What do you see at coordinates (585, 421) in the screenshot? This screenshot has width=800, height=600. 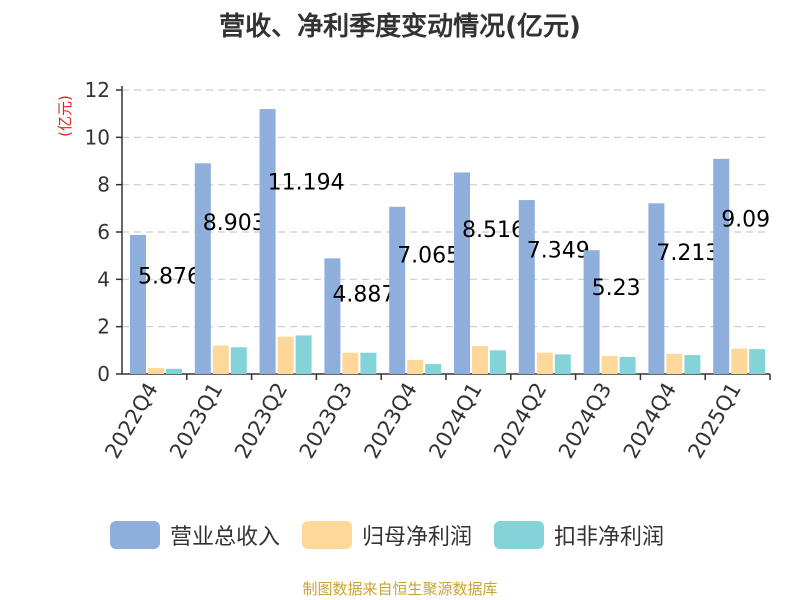 I see `x-tick-label: 2024Q3` at bounding box center [585, 421].